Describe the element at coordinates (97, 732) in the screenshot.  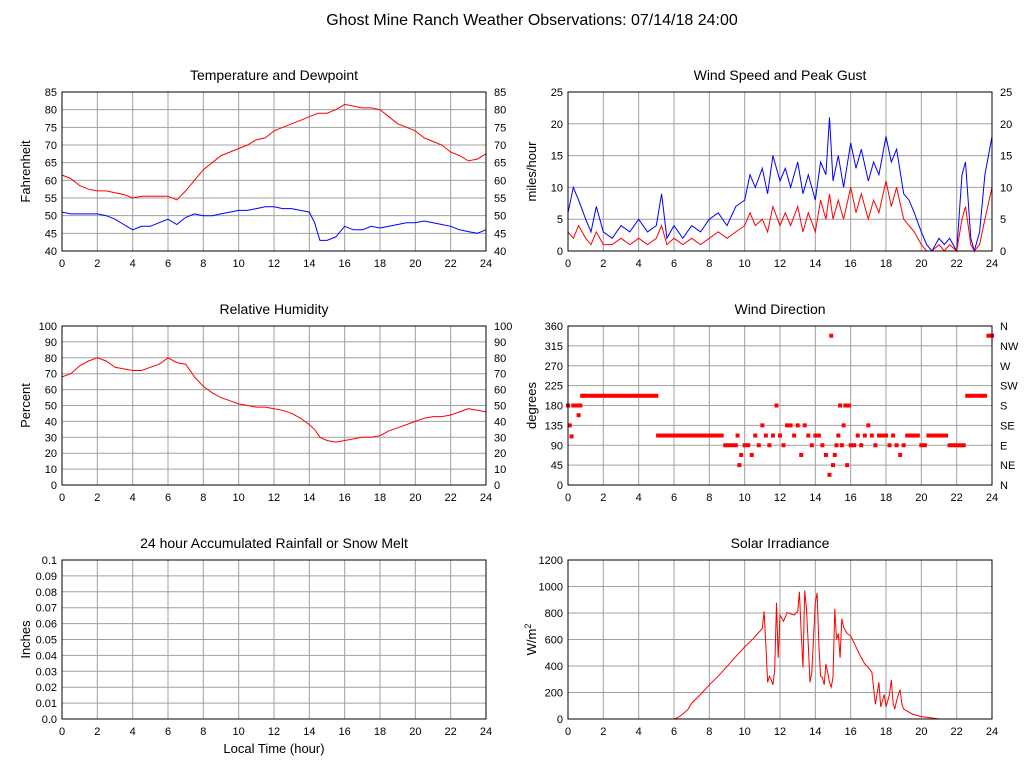
I see `x-tick-label: 2` at that location.